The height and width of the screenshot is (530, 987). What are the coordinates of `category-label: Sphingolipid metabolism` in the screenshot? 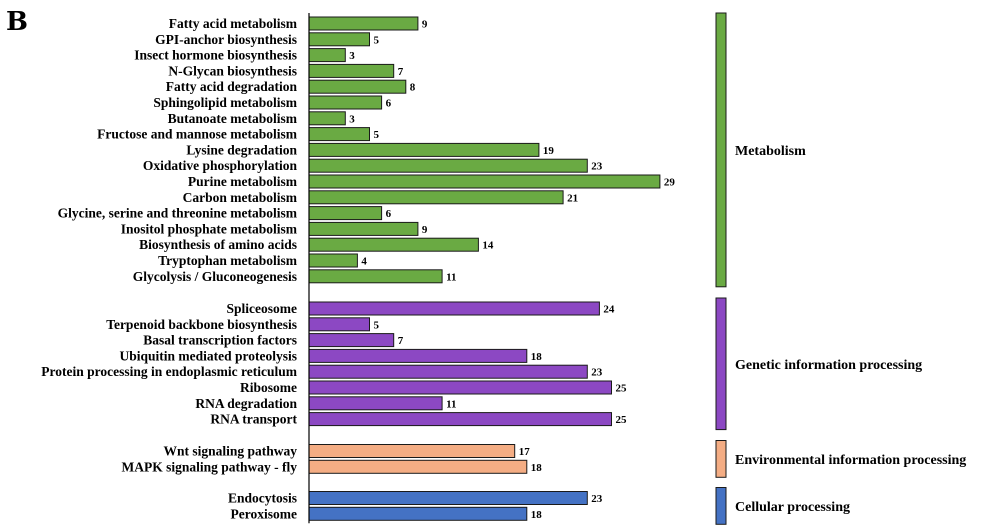 It's located at (225, 102).